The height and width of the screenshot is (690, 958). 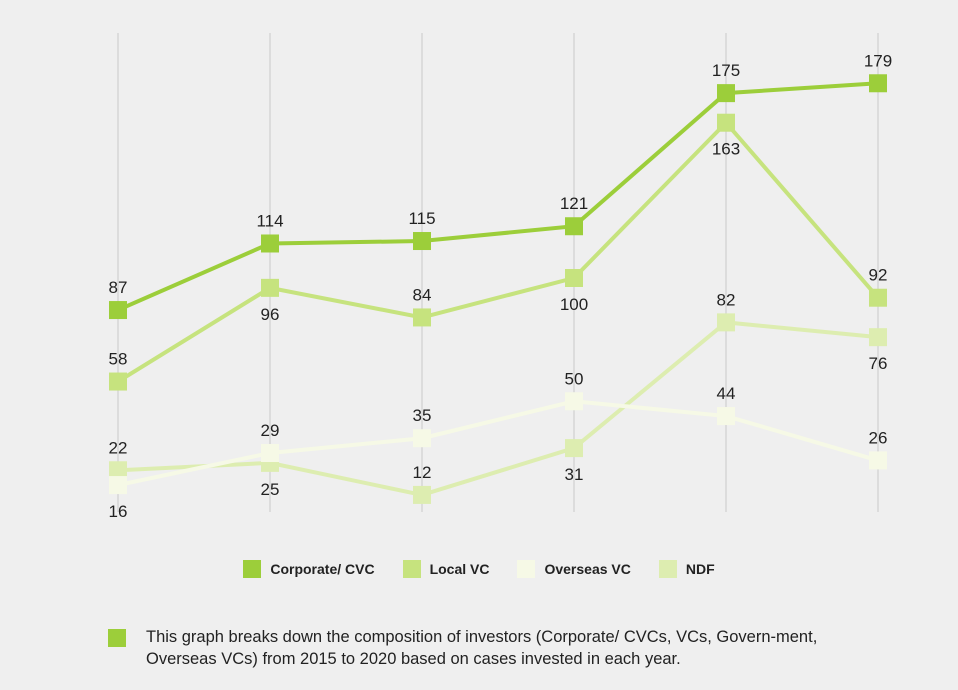 I want to click on data-label: 115, so click(x=421, y=218).